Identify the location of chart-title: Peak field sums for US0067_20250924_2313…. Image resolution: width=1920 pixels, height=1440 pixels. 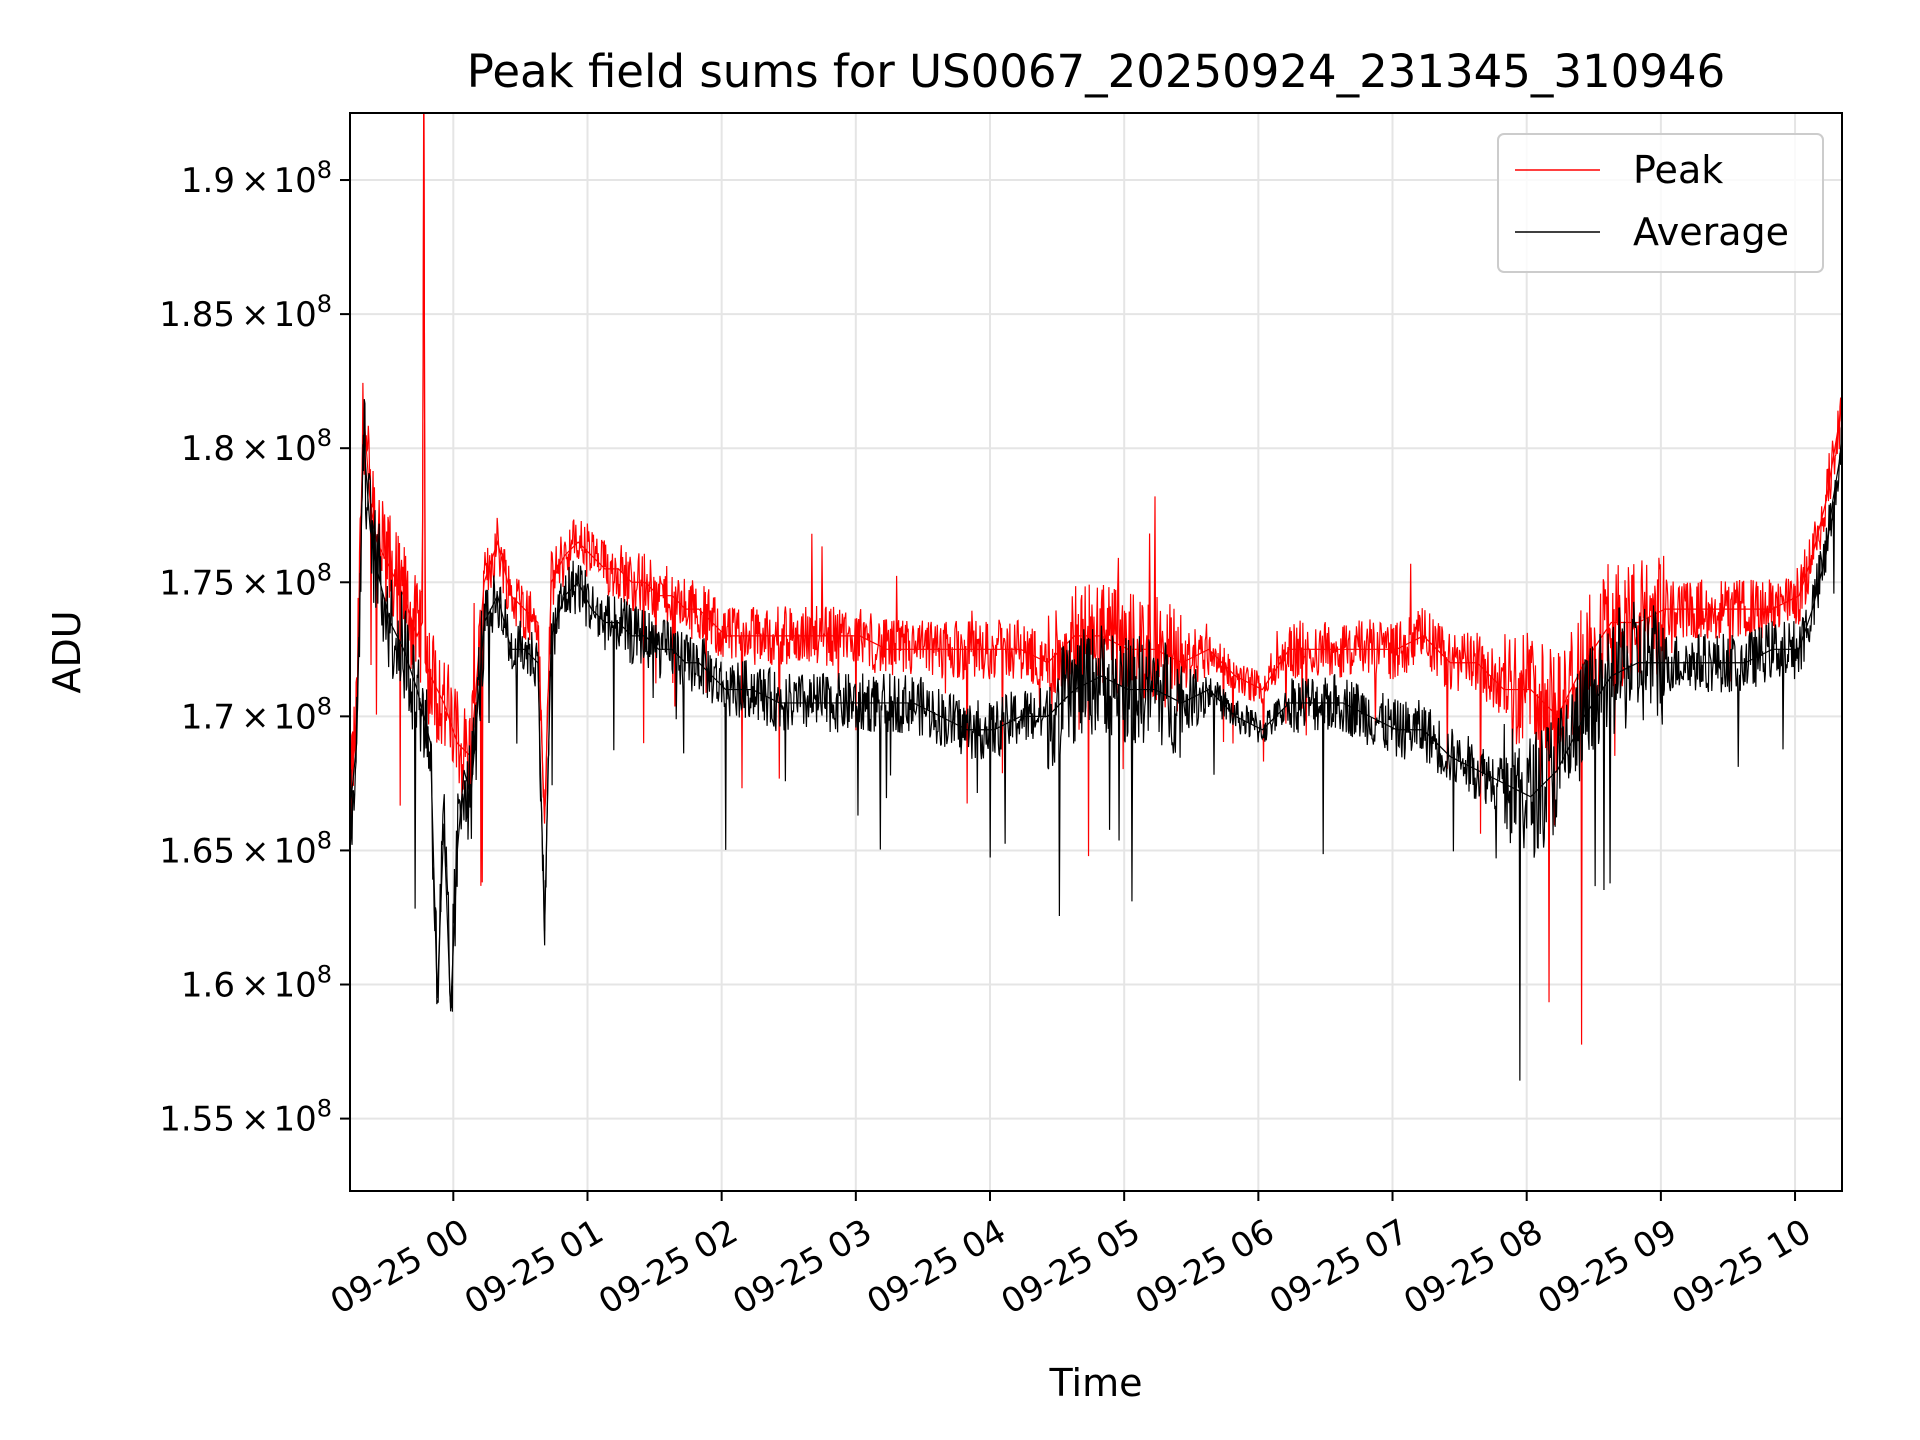
(1096, 71).